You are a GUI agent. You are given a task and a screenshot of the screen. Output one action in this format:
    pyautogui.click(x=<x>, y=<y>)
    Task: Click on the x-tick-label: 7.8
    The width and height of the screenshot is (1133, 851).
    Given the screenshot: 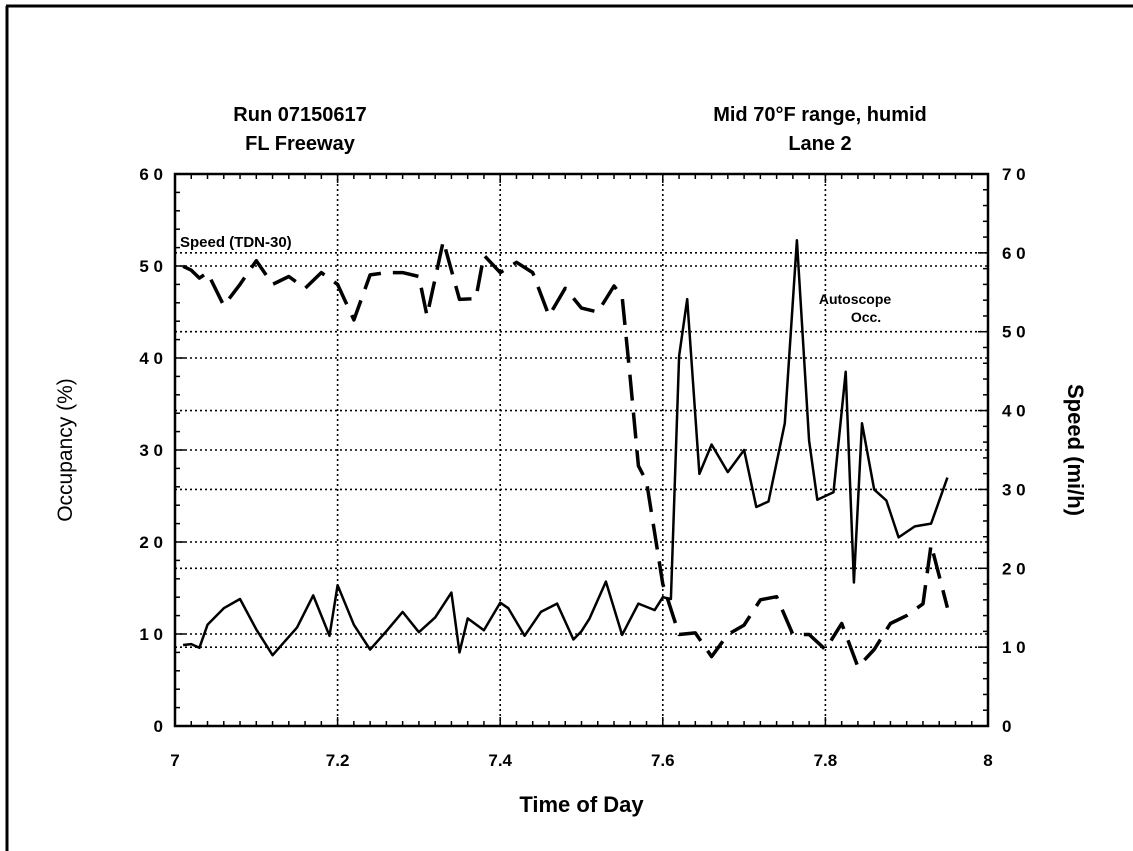 What is the action you would take?
    pyautogui.click(x=826, y=760)
    